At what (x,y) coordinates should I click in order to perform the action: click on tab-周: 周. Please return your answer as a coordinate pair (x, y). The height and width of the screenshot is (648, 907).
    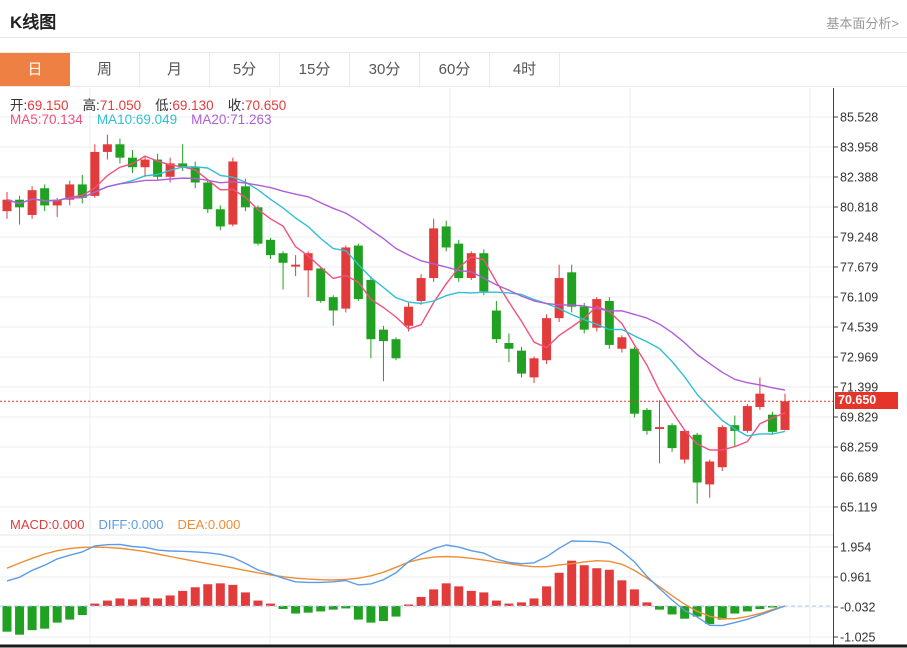
    Looking at the image, I should click on (105, 69).